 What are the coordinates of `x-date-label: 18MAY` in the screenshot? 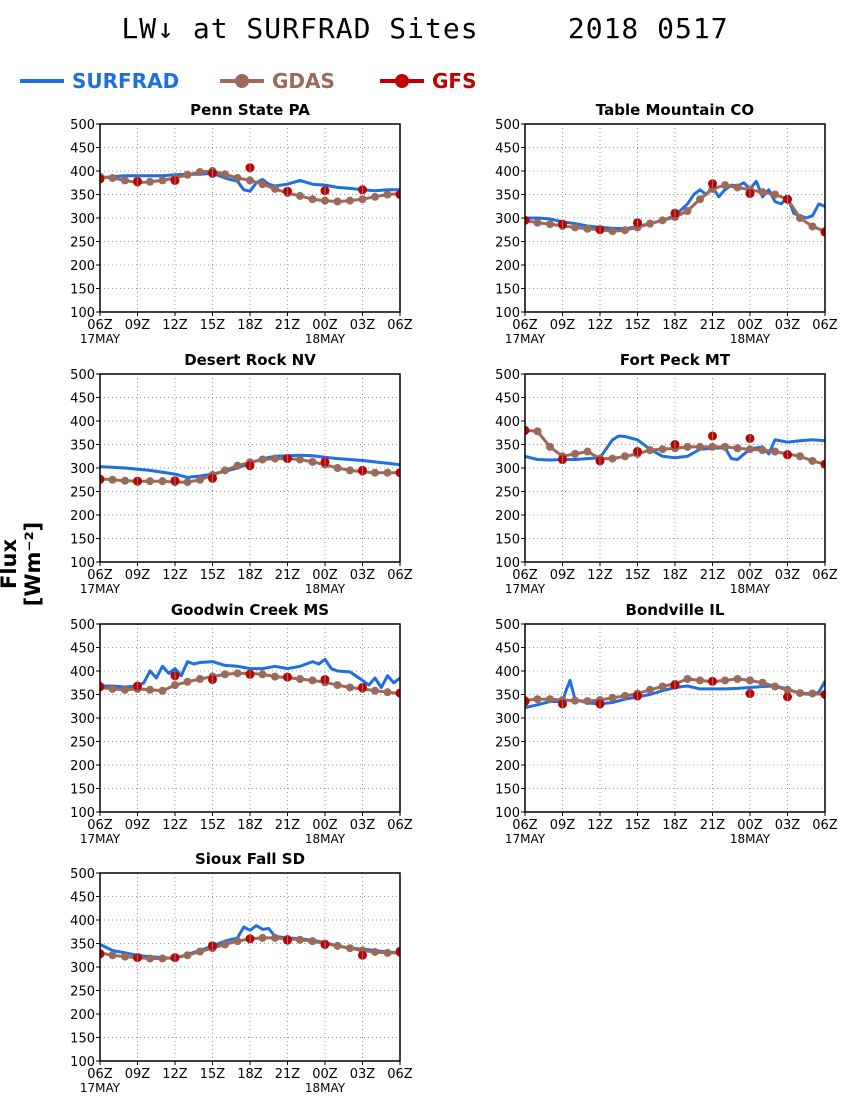 It's located at (750, 839).